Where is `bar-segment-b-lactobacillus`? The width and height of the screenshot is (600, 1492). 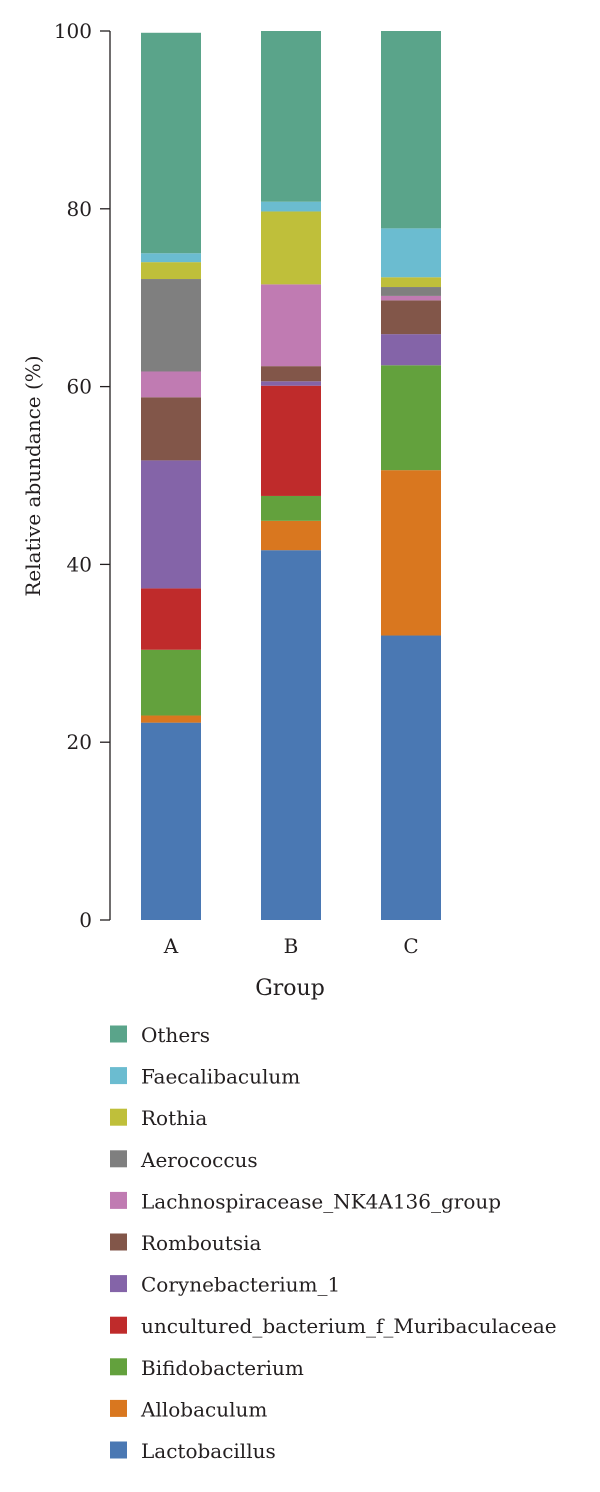
bar-segment-b-lactobacillus is located at coordinates (291, 735).